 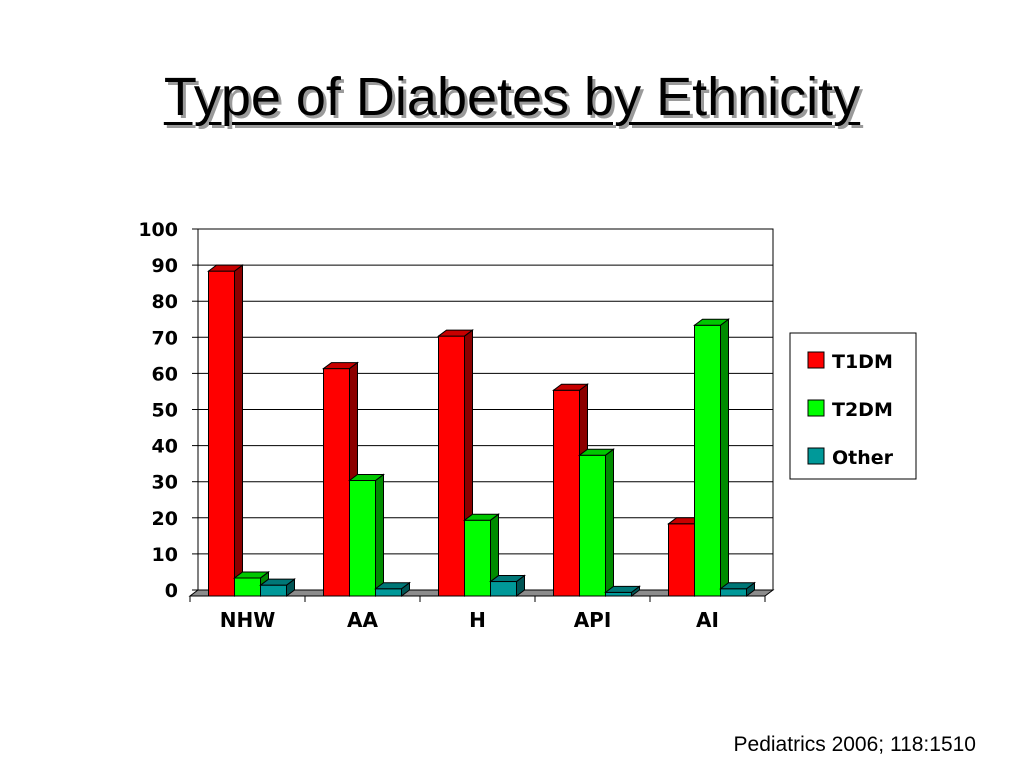 What do you see at coordinates (248, 620) in the screenshot?
I see `x-tick-label: NHW` at bounding box center [248, 620].